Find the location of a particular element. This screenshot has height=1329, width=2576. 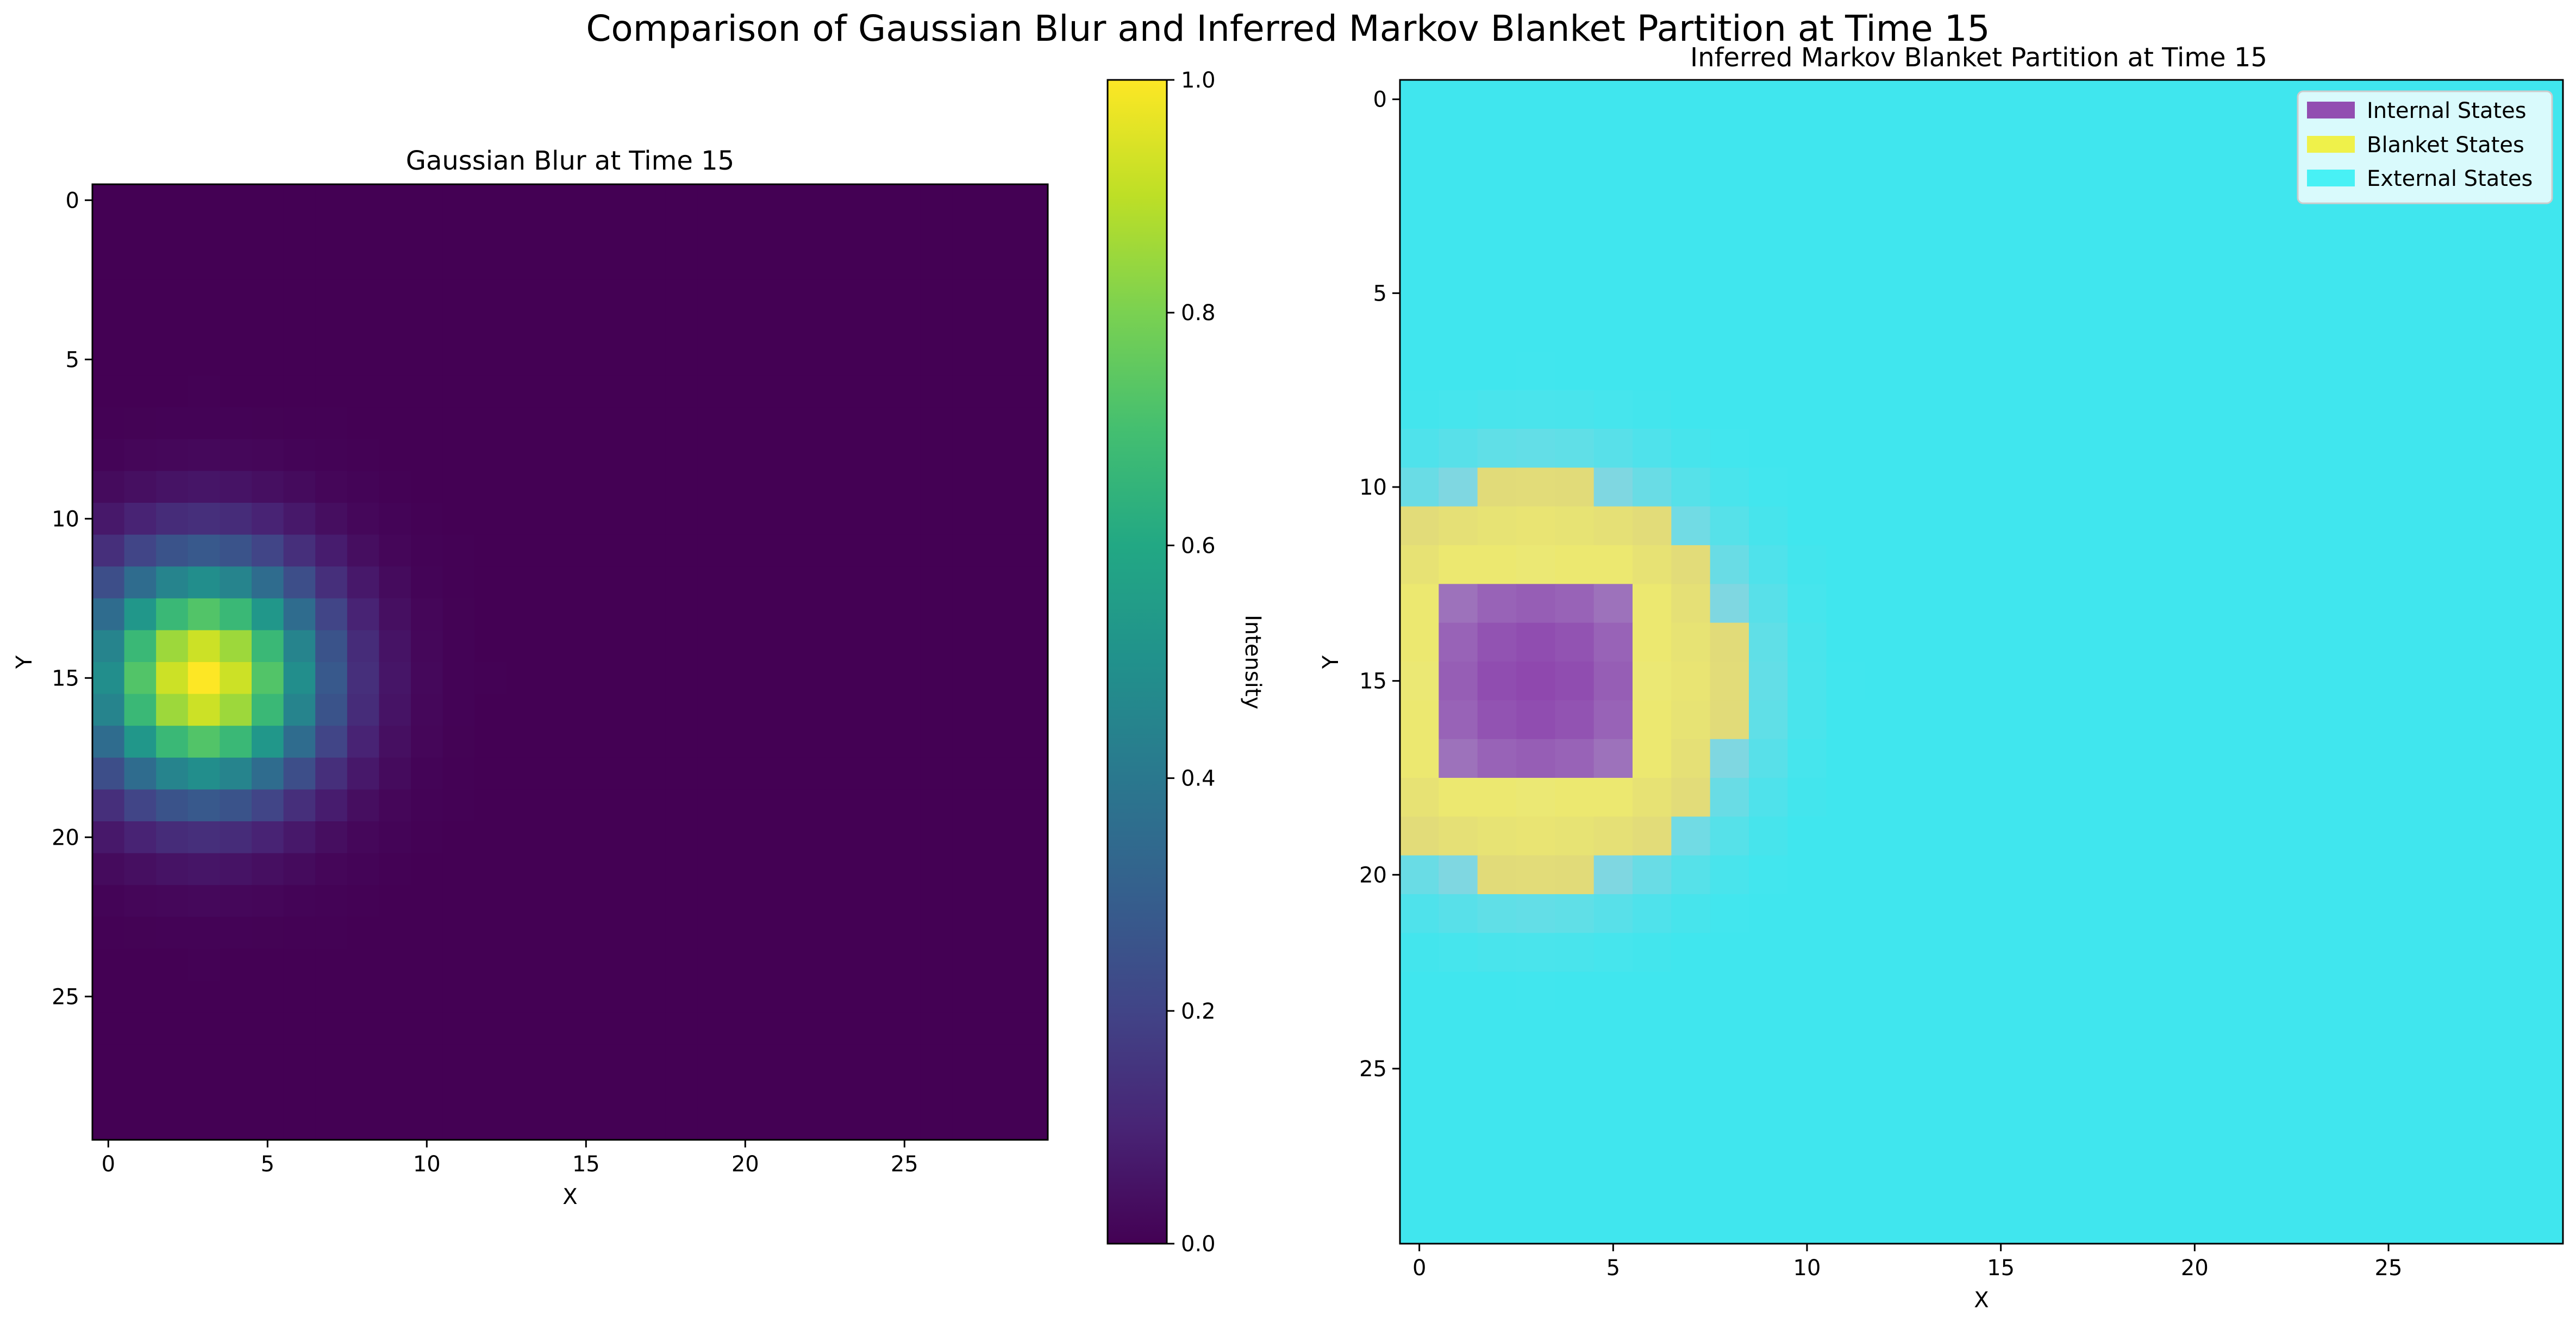

left-y-axis-label: Y is located at coordinates (24, 662).